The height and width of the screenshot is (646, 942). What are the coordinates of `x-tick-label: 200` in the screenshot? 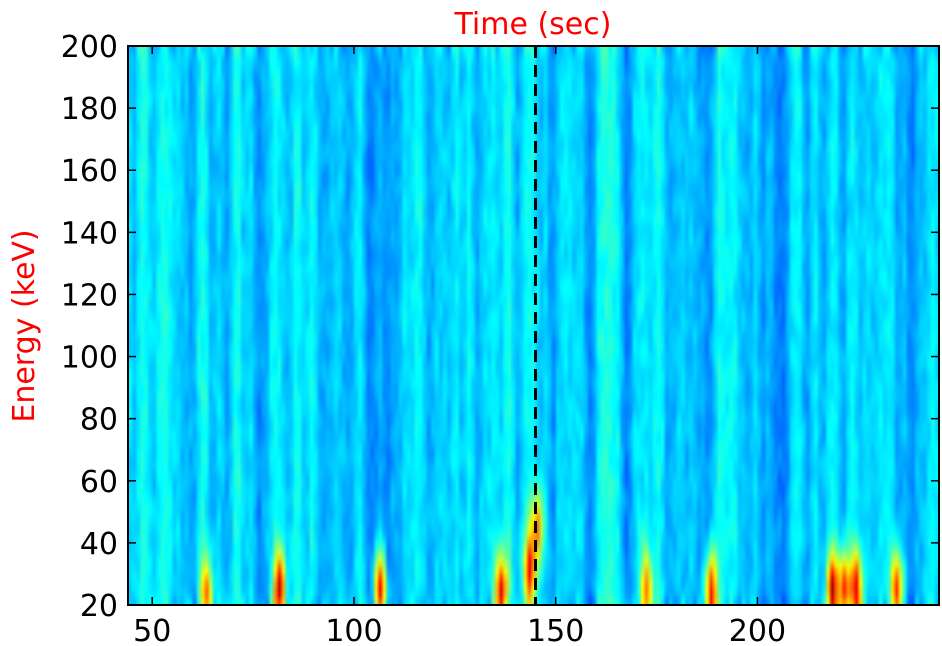 It's located at (757, 630).